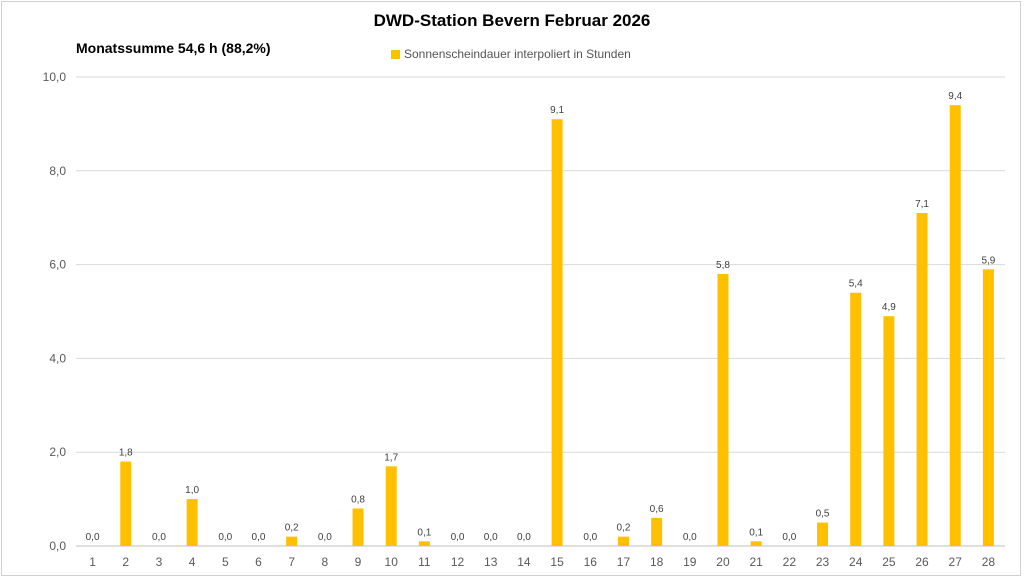  What do you see at coordinates (823, 562) in the screenshot?
I see `x-tick-label: 23` at bounding box center [823, 562].